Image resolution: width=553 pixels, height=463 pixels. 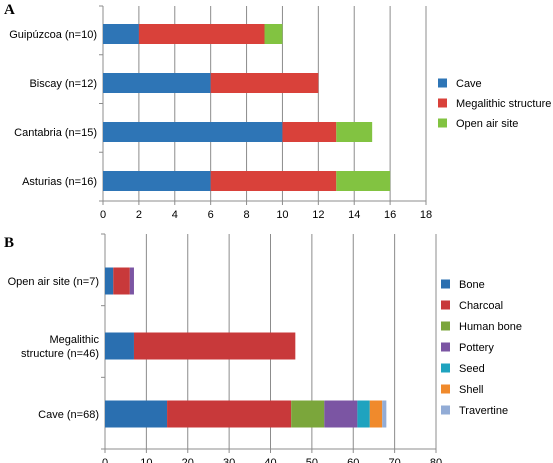 I want to click on panel-b-x-tick-label: 30, so click(x=229, y=460).